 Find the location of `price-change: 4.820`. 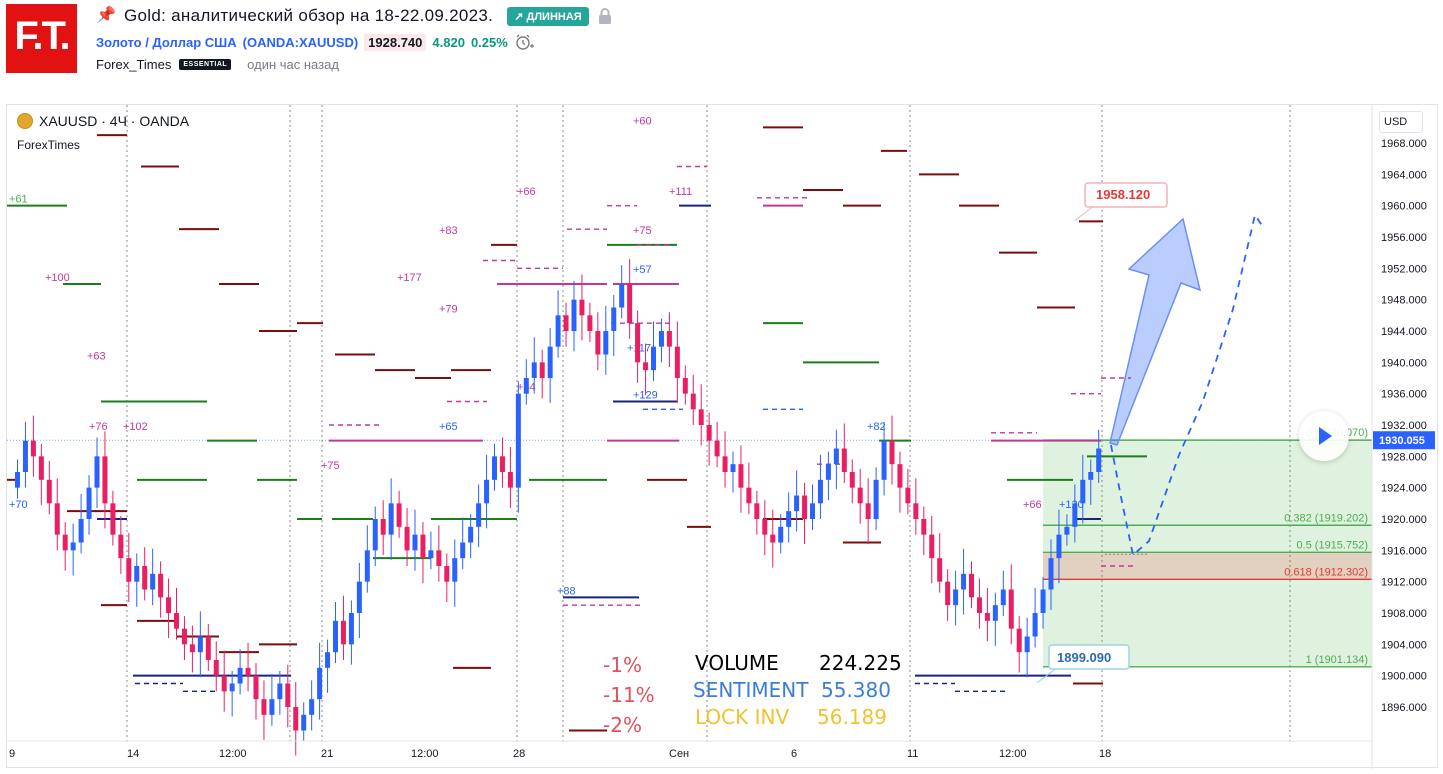

price-change: 4.820 is located at coordinates (448, 42).